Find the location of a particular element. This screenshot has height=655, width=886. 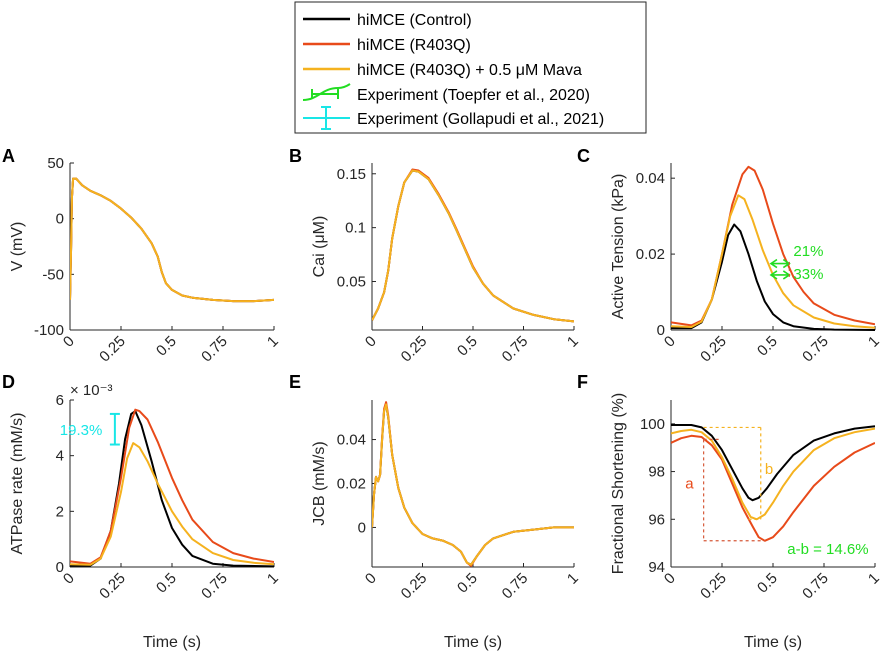

x-tick-label-f: 0 is located at coordinates (670, 579).